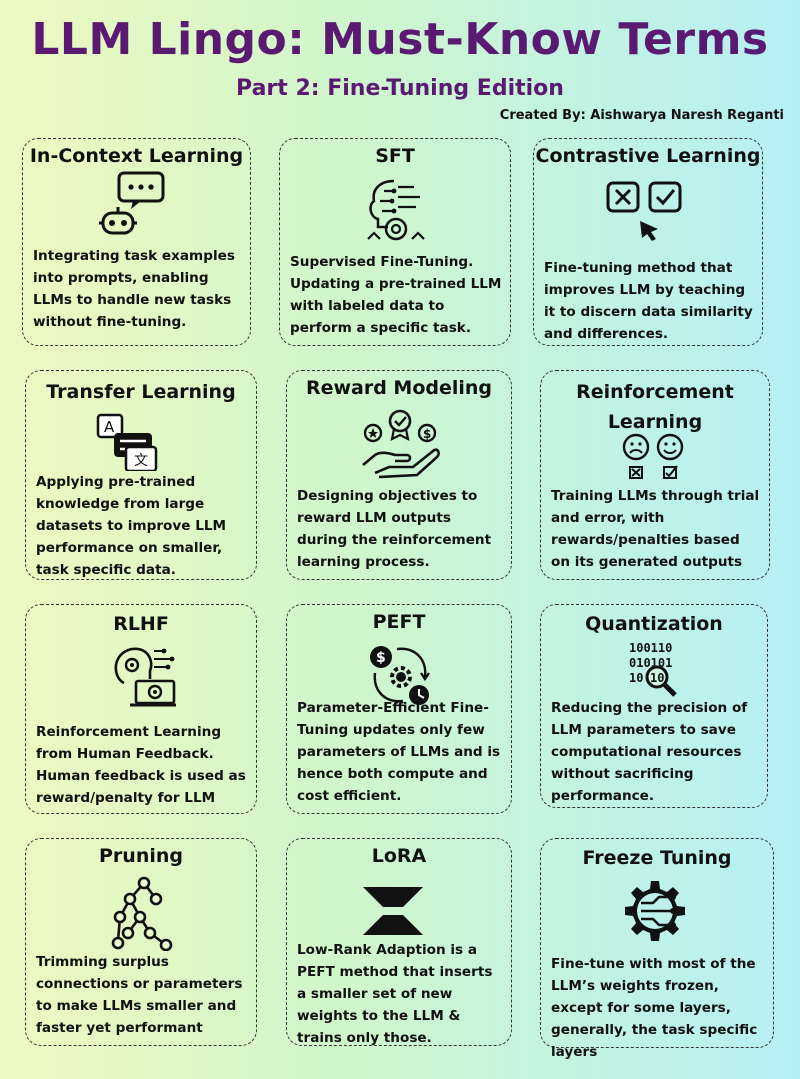  Describe the element at coordinates (141, 461) in the screenshot. I see `svg-text: 文` at that location.